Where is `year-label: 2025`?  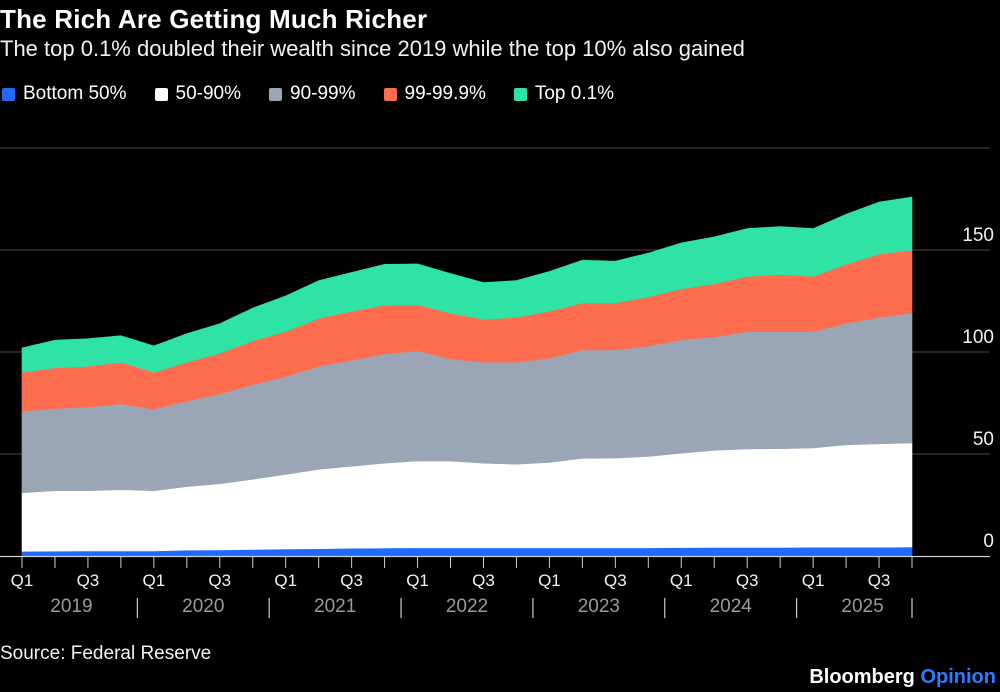 year-label: 2025 is located at coordinates (862, 606).